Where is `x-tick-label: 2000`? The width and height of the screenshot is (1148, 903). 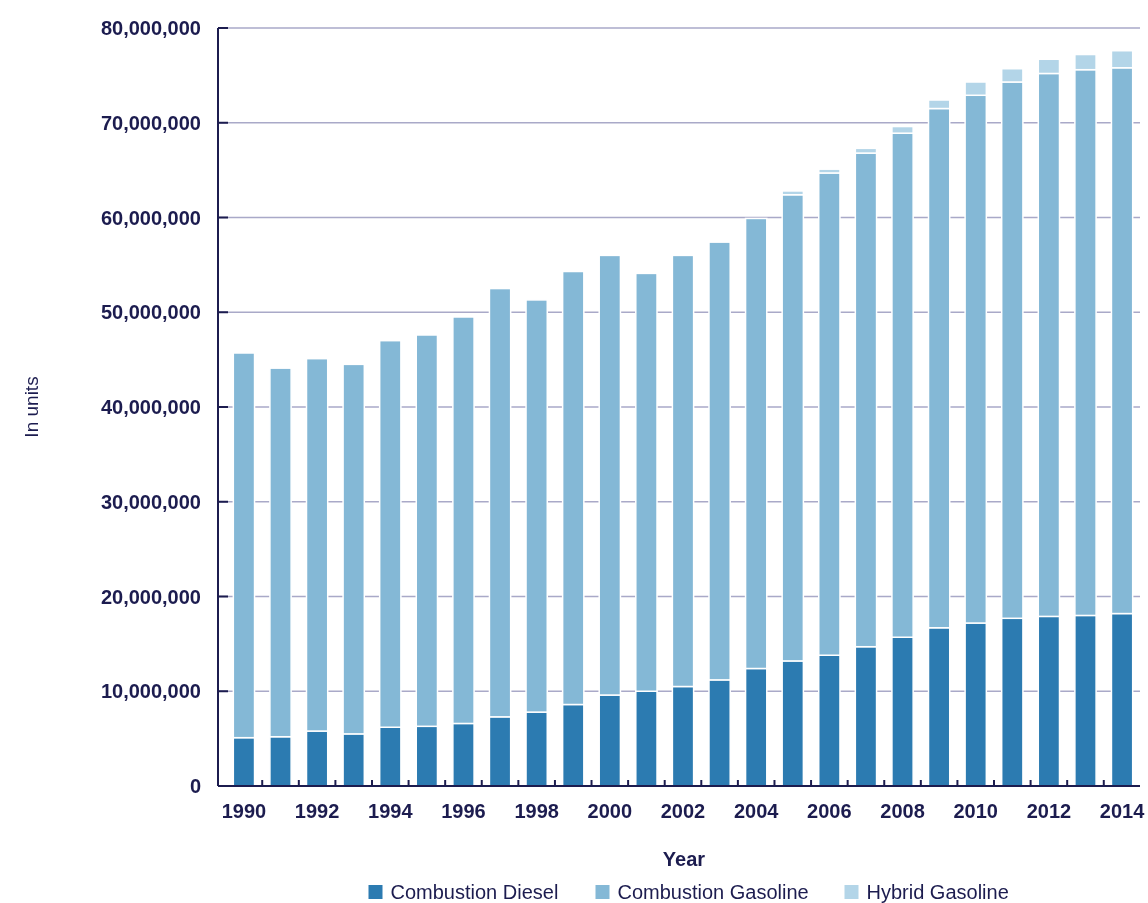 x-tick-label: 2000 is located at coordinates (610, 811).